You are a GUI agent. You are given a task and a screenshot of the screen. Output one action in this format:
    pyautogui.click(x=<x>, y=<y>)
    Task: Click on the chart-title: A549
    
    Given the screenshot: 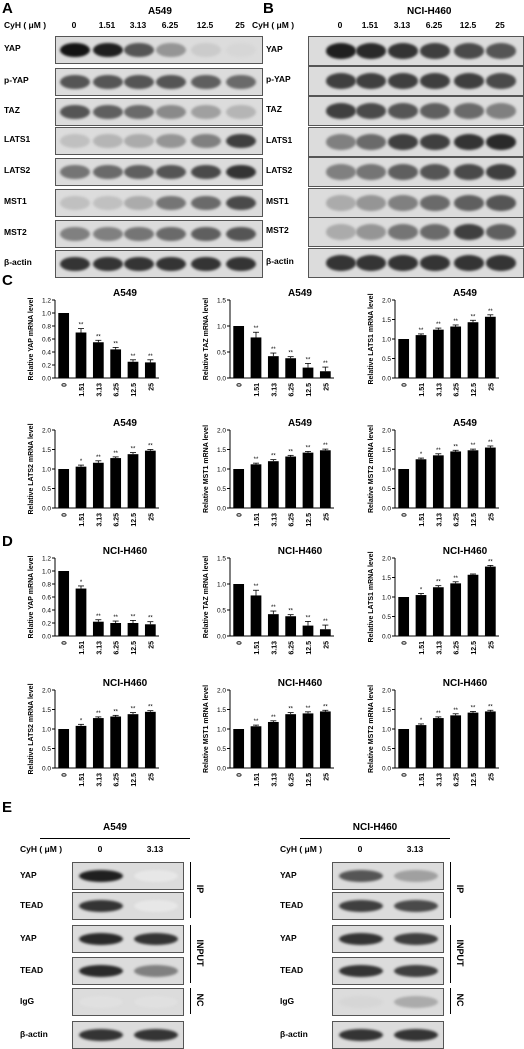 What is the action you would take?
    pyautogui.click(x=465, y=293)
    